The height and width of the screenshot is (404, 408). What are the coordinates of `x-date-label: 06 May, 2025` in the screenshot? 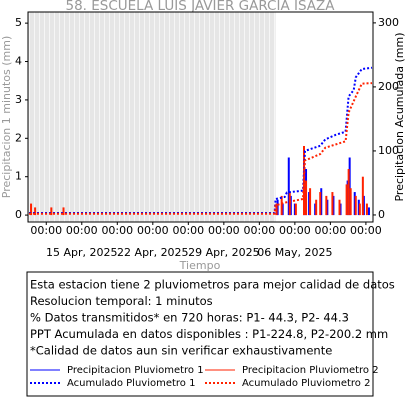 It's located at (294, 252).